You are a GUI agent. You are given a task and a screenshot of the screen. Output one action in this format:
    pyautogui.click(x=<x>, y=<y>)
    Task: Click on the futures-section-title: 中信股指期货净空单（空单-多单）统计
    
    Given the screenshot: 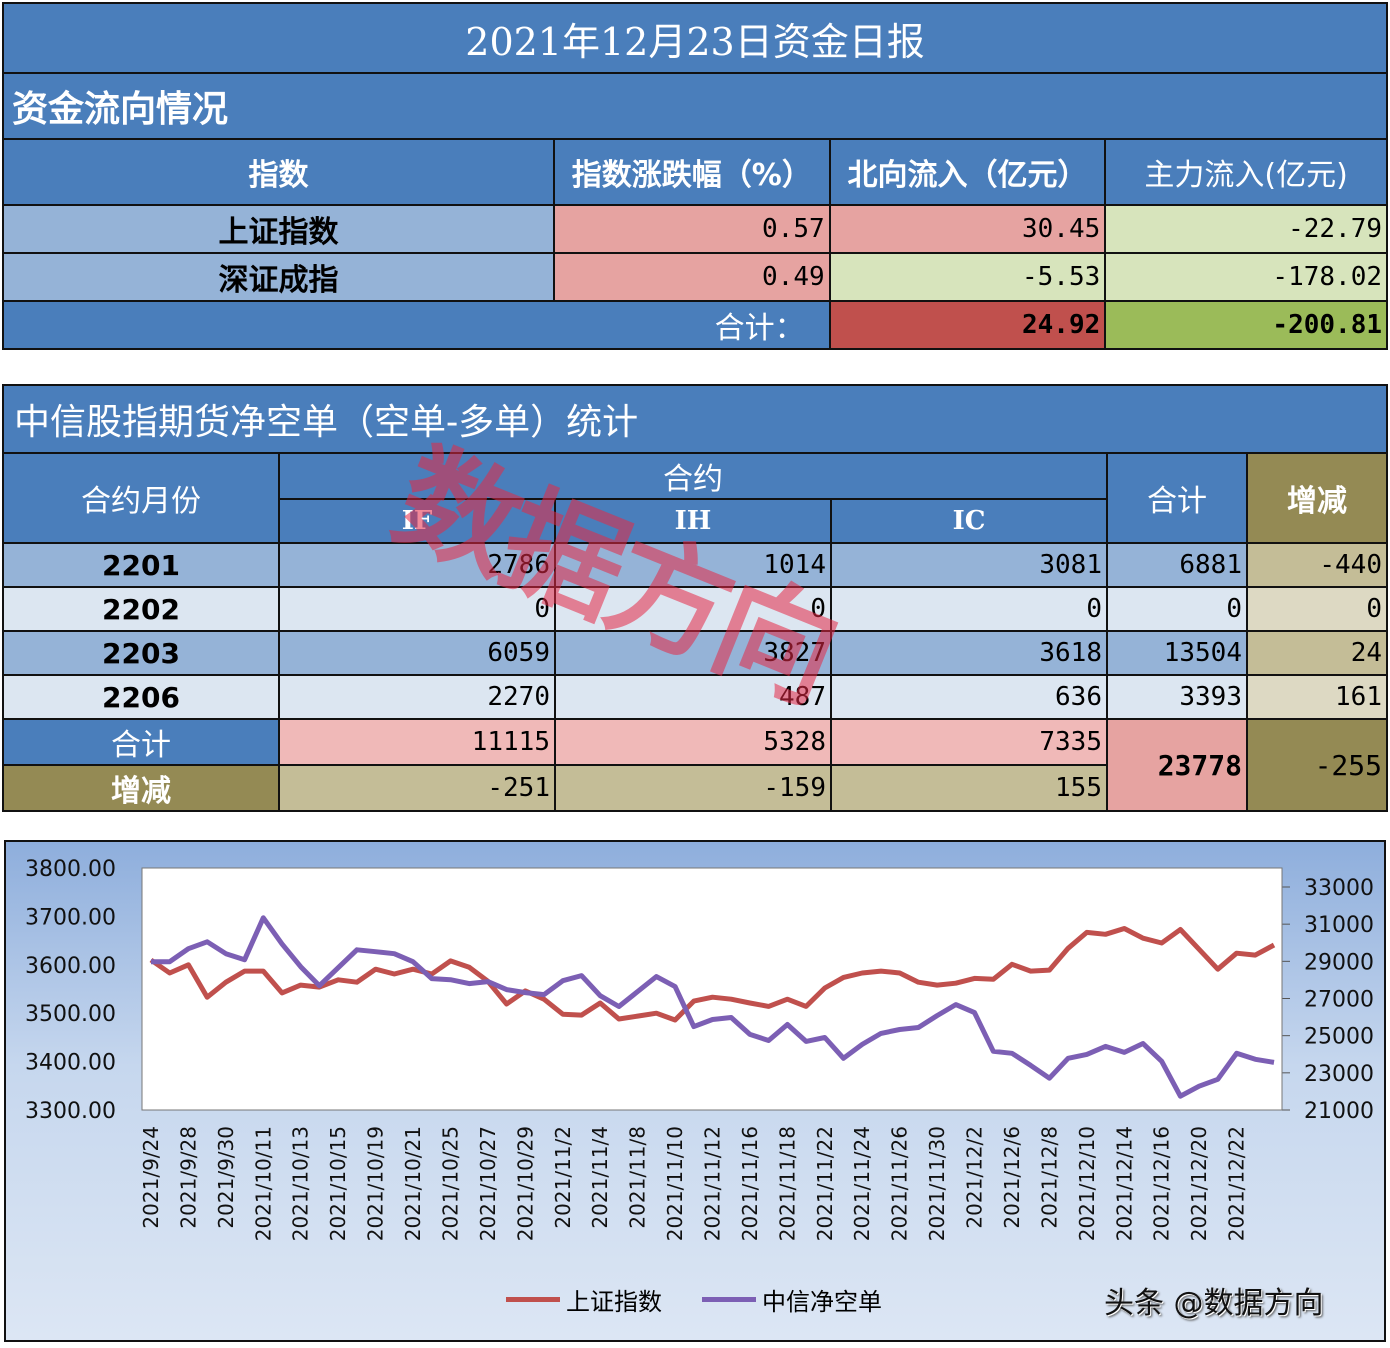 What is the action you would take?
    pyautogui.click(x=695, y=419)
    